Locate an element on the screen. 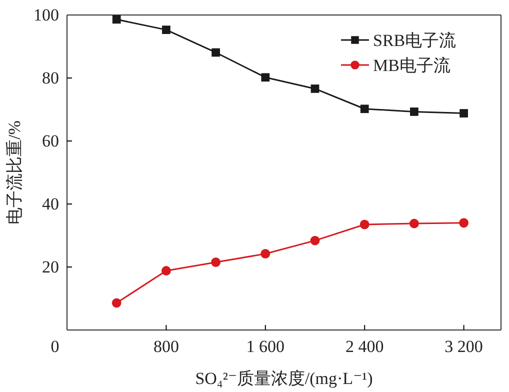 This screenshot has width=509, height=392. legend-label: SRB电子流 is located at coordinates (414, 40).